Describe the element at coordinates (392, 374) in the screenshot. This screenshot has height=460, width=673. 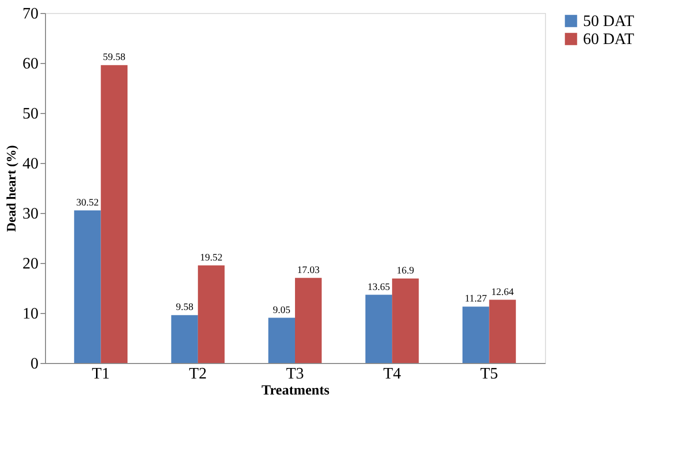
I see `x-tick-label: T4` at that location.